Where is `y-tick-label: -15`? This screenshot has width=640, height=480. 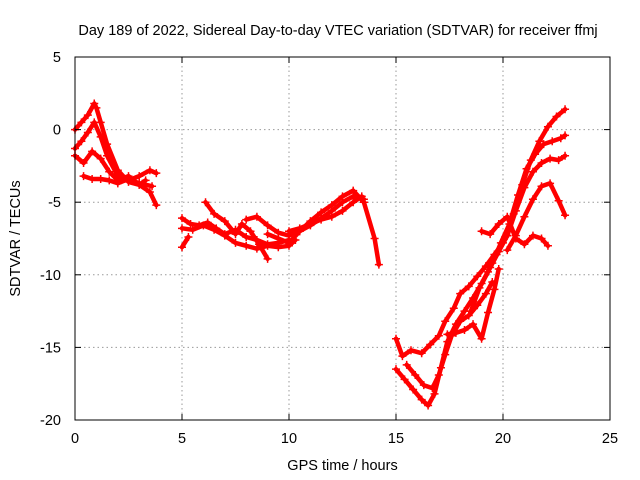 y-tick-label: -15 is located at coordinates (50, 348).